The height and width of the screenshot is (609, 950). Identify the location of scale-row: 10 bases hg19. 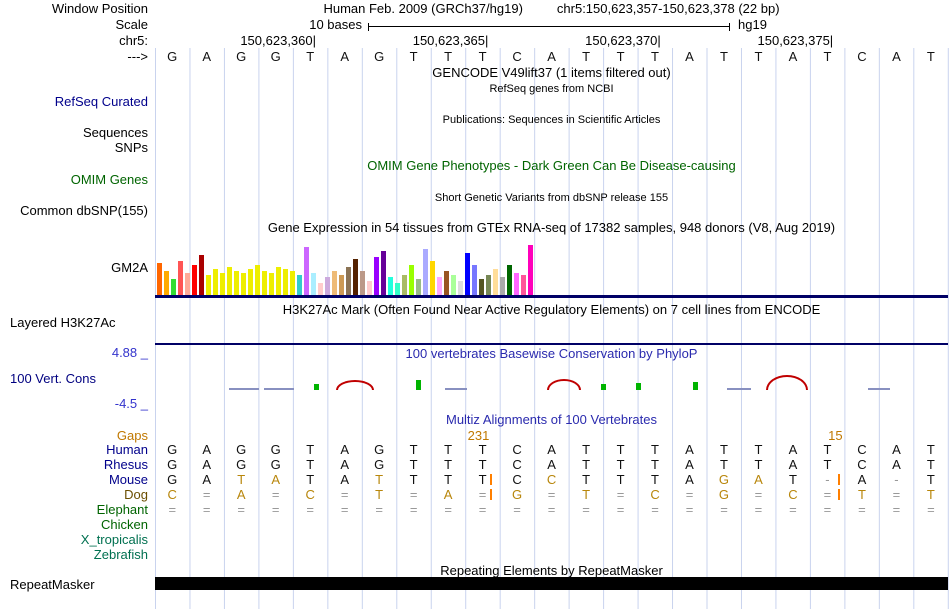
(551, 25).